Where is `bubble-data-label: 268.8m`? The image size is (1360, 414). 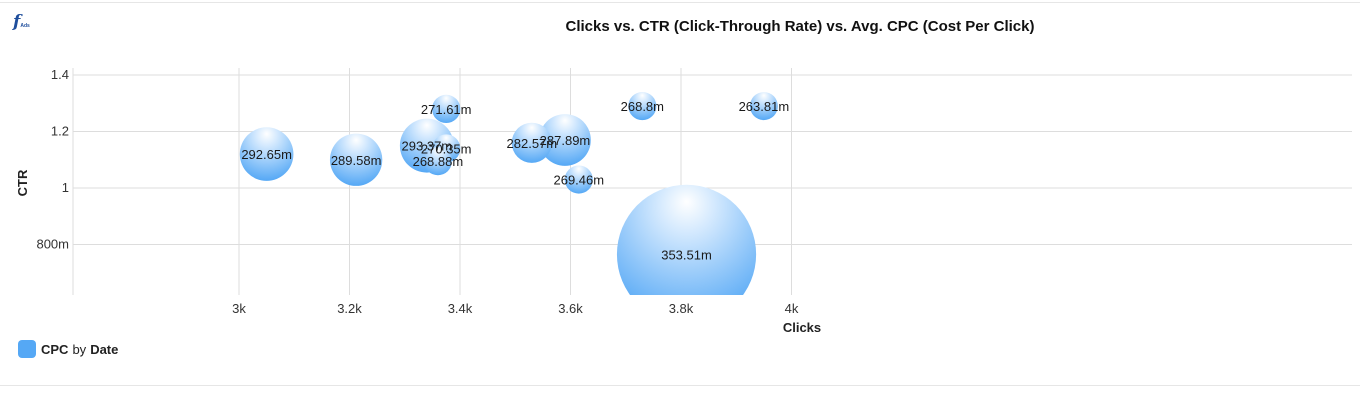 bubble-data-label: 268.8m is located at coordinates (642, 106).